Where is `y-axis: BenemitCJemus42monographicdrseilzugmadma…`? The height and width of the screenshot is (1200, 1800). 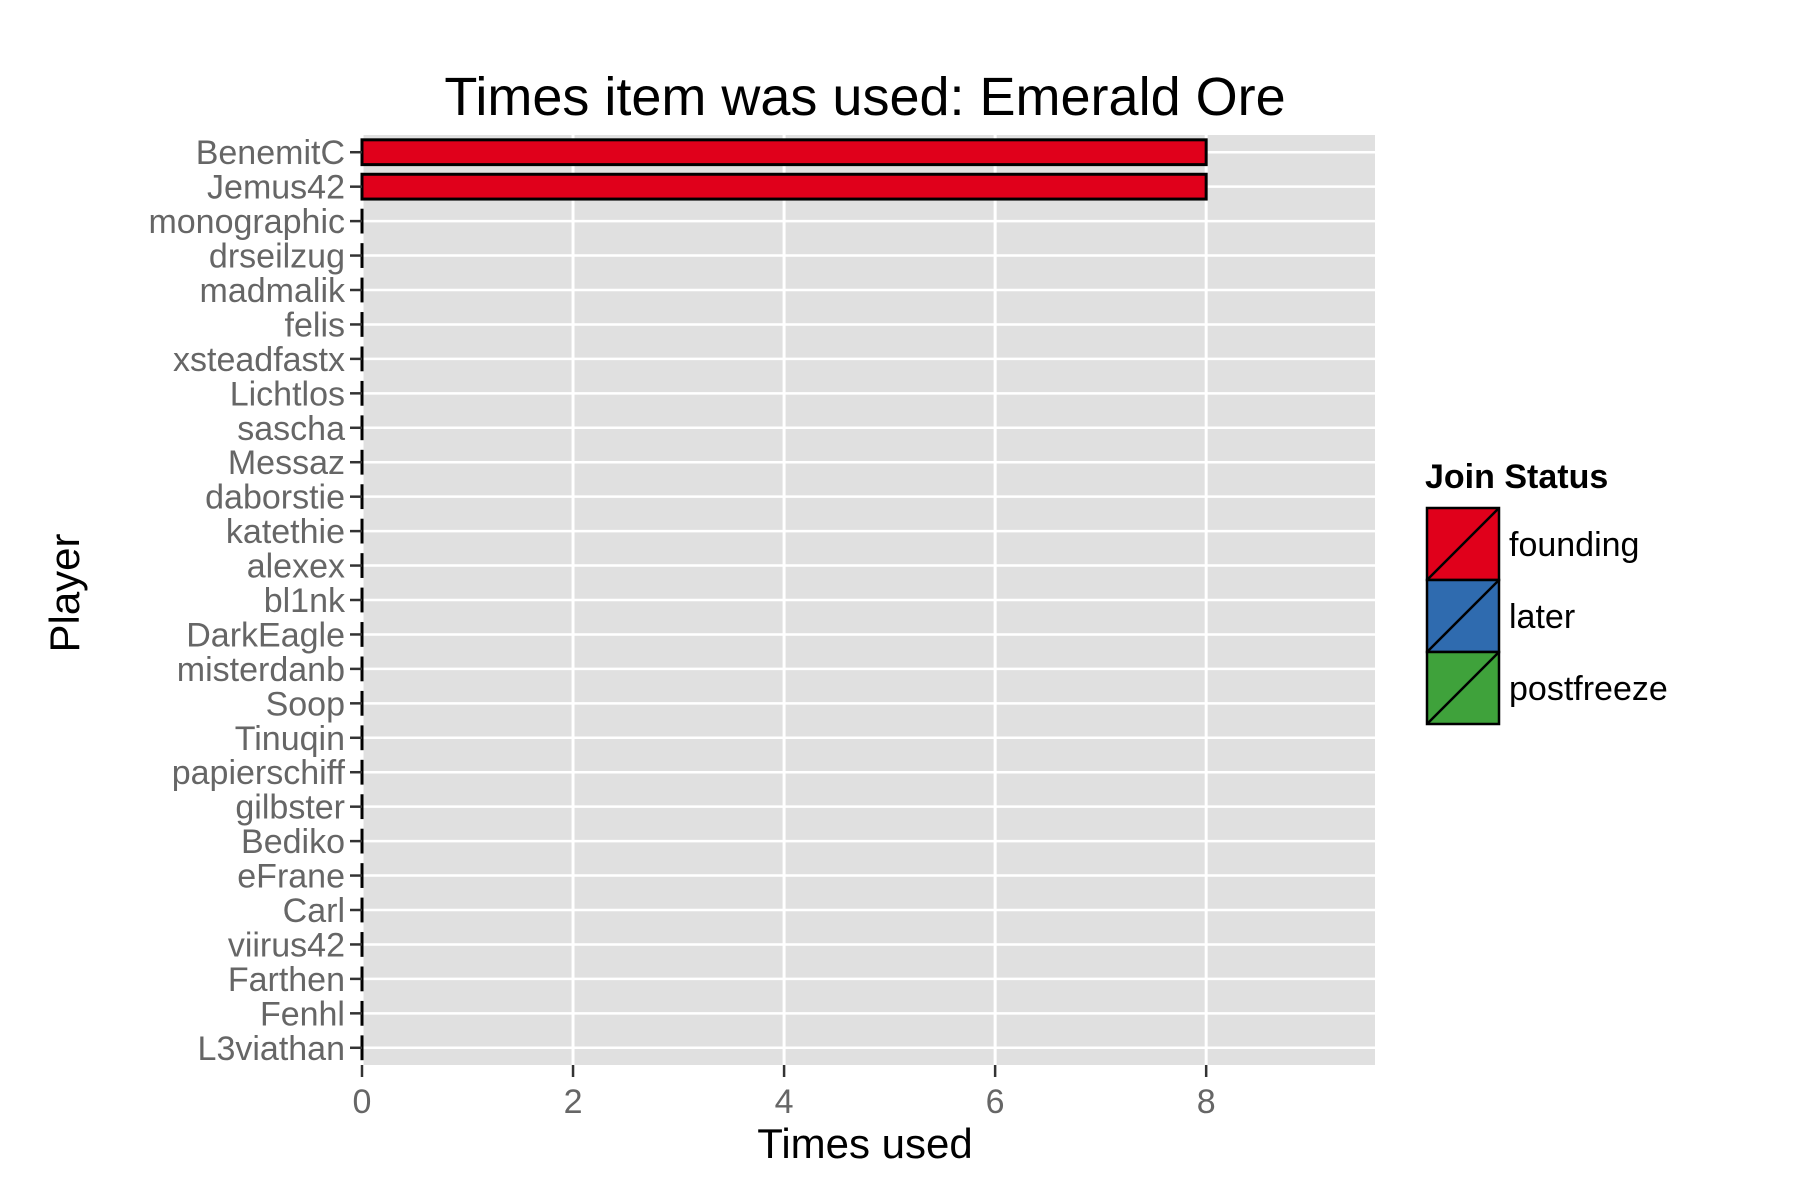
y-axis: BenemitCJemus42monographicdrseilzugmadma… is located at coordinates (255, 601).